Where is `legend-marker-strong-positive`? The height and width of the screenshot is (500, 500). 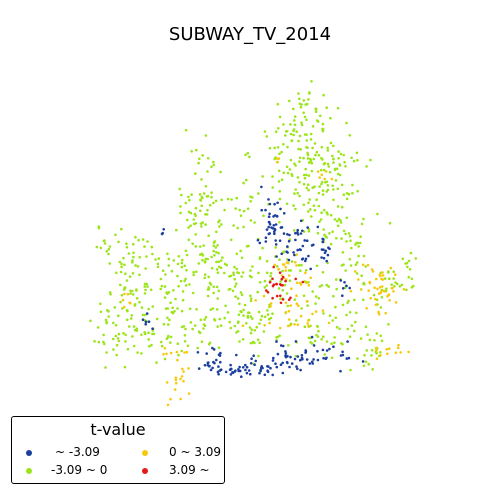
legend-marker-strong-positive is located at coordinates (145, 471).